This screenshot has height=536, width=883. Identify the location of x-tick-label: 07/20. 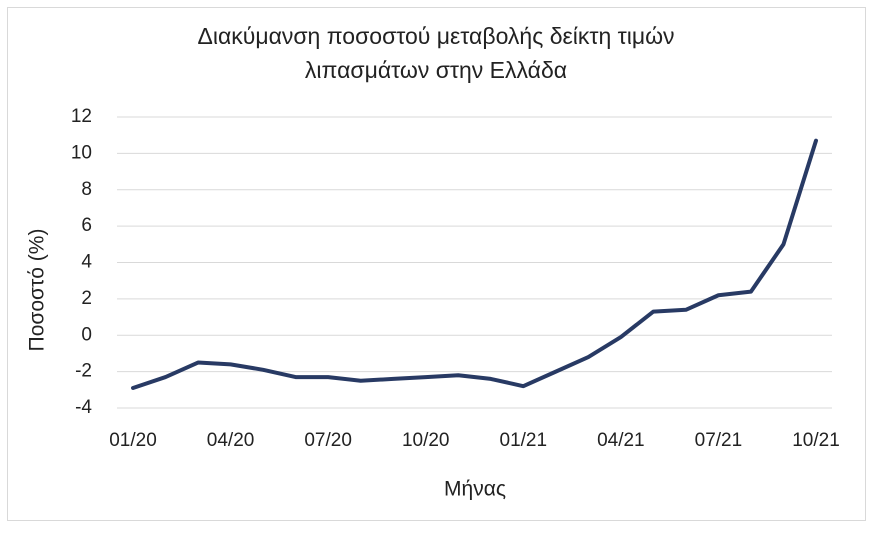
(328, 440).